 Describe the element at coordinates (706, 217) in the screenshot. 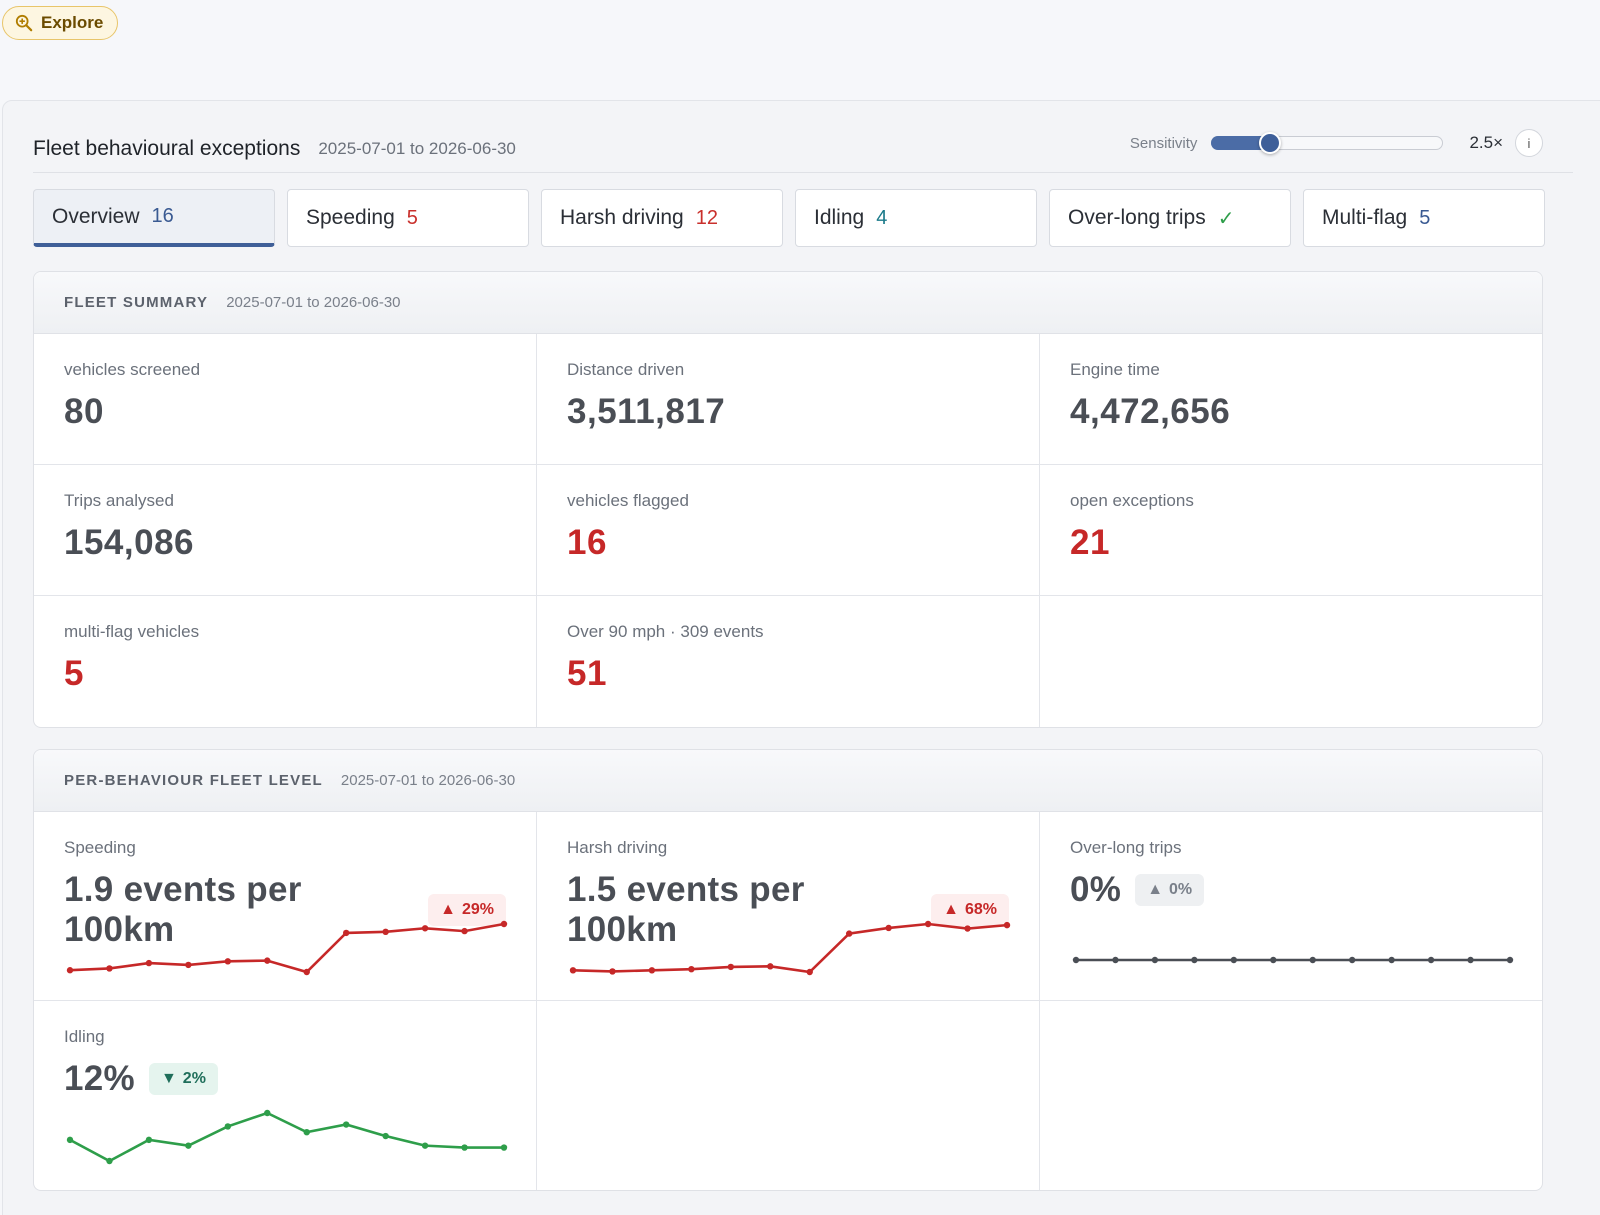

I see `tab-count: 12` at that location.